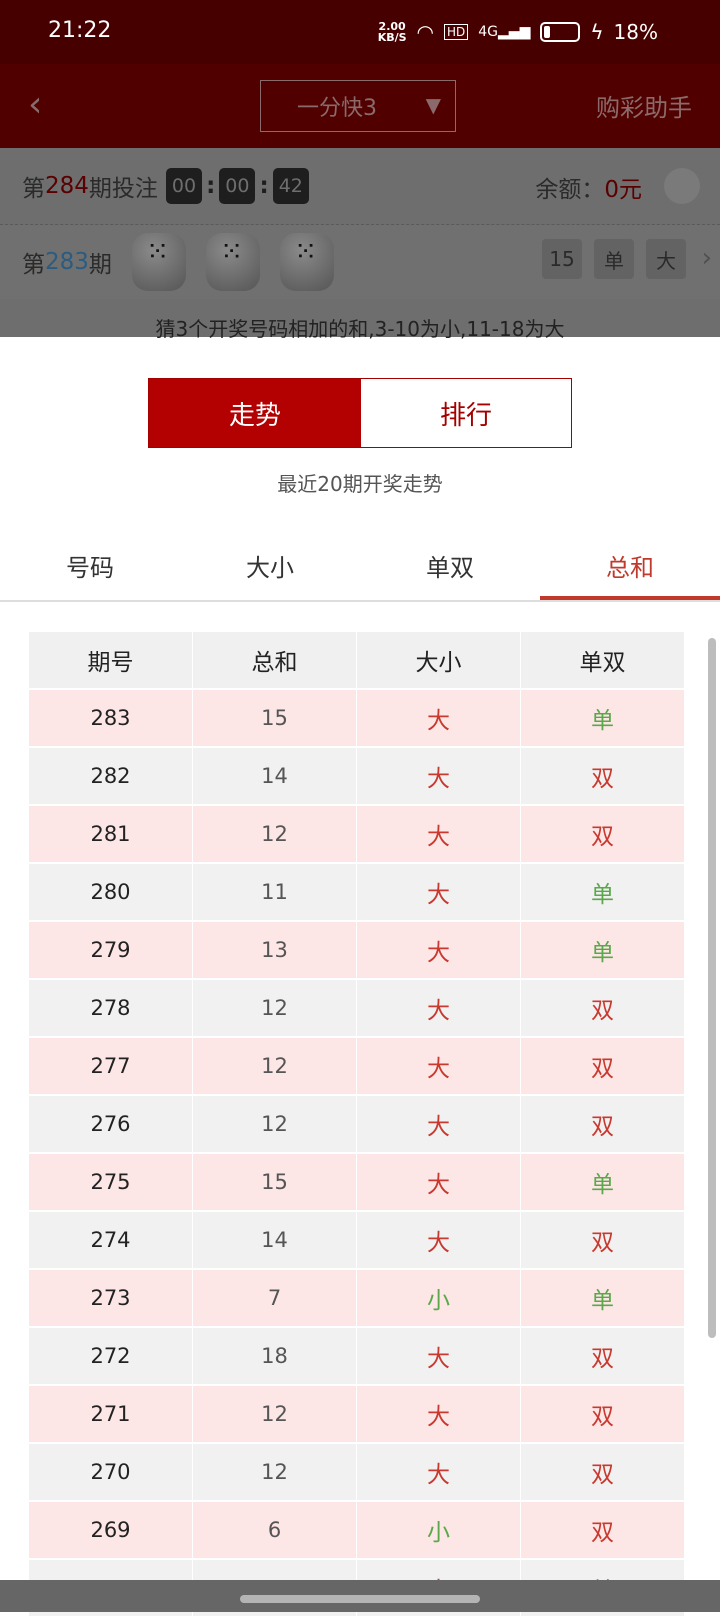  I want to click on table-row: 281 12 大双, so click(357, 835).